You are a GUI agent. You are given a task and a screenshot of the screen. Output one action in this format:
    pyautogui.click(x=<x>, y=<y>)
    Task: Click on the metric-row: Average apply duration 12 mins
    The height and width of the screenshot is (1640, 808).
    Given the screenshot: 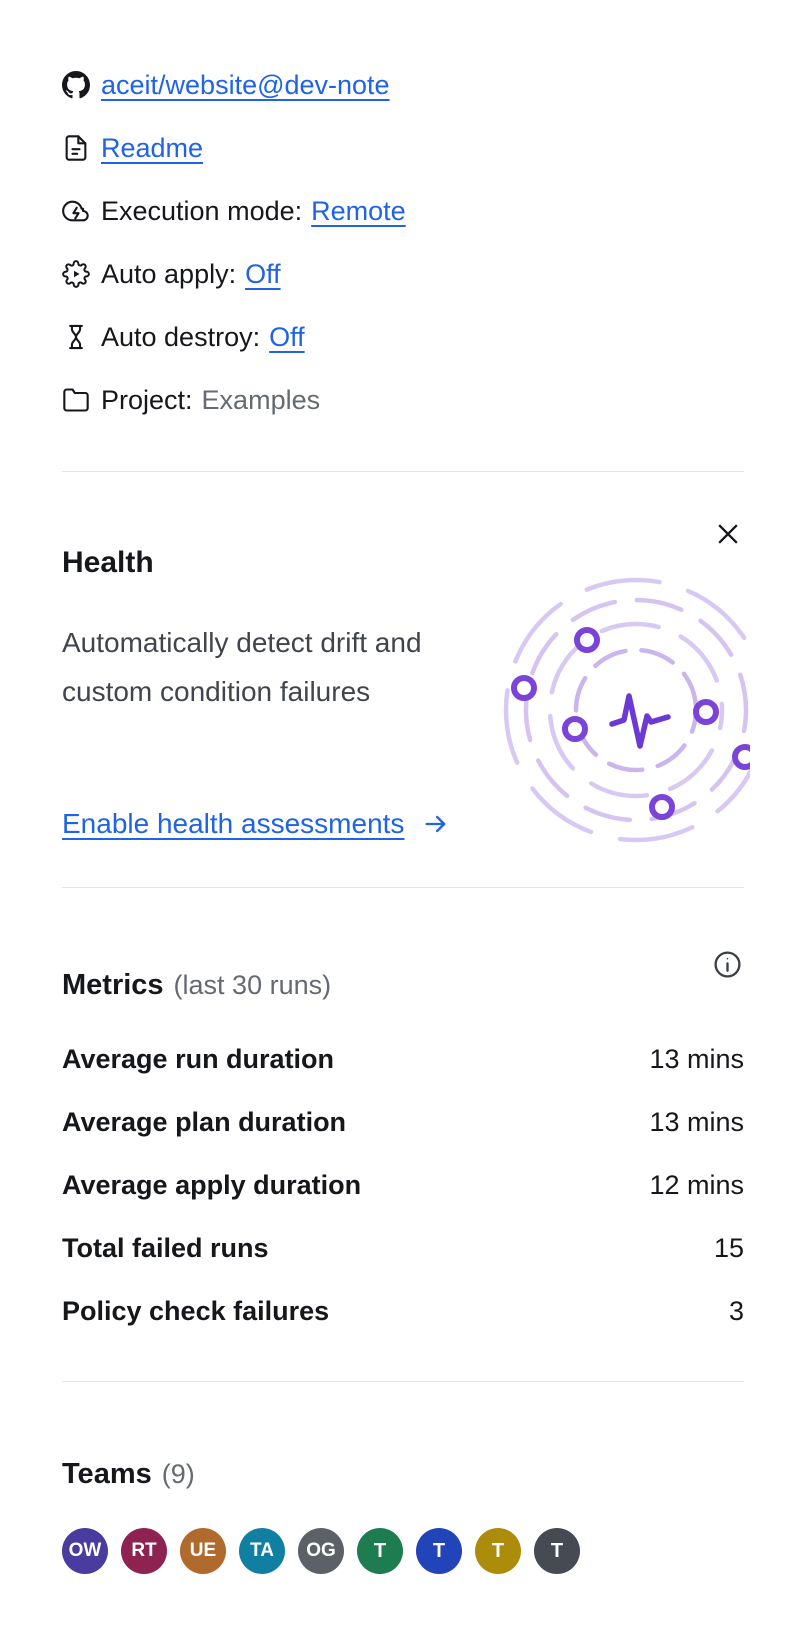 What is the action you would take?
    pyautogui.click(x=403, y=1185)
    